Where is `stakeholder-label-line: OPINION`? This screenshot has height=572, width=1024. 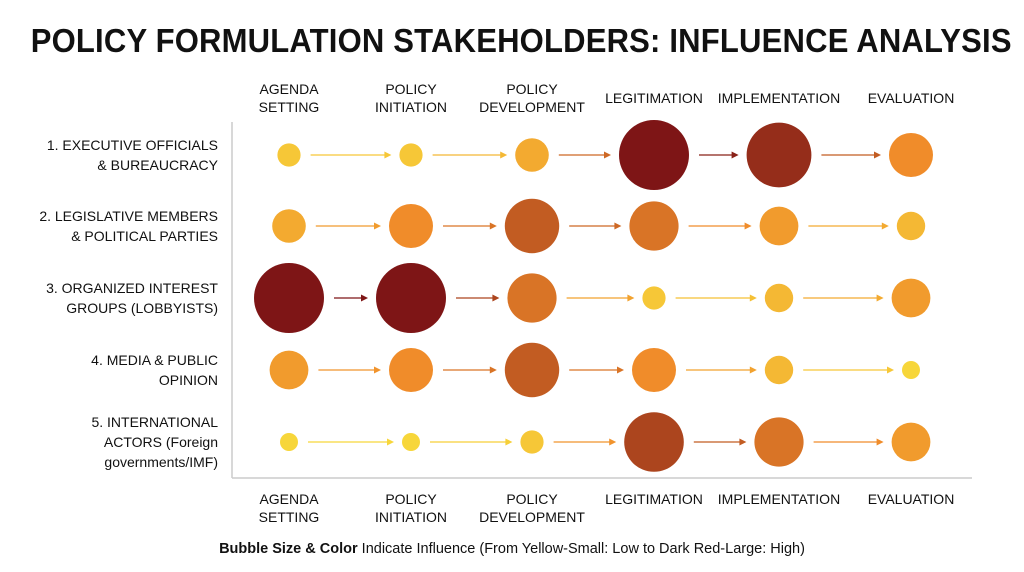 stakeholder-label-line: OPINION is located at coordinates (188, 380).